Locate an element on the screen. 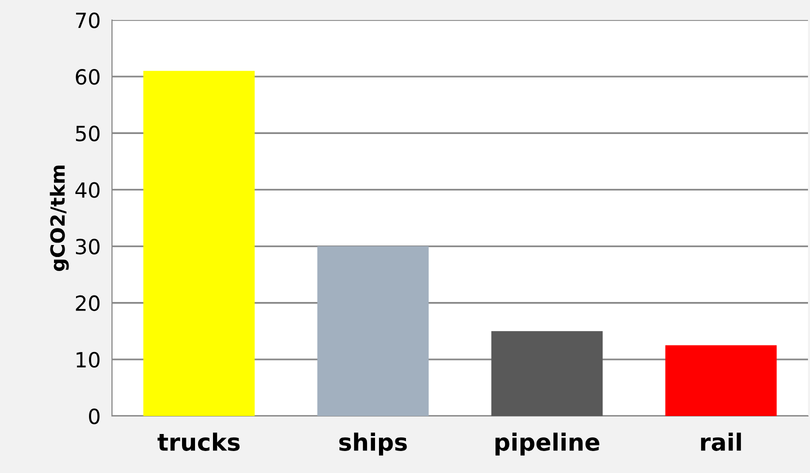 This screenshot has height=473, width=810. x-tick-label: trucks is located at coordinates (199, 441).